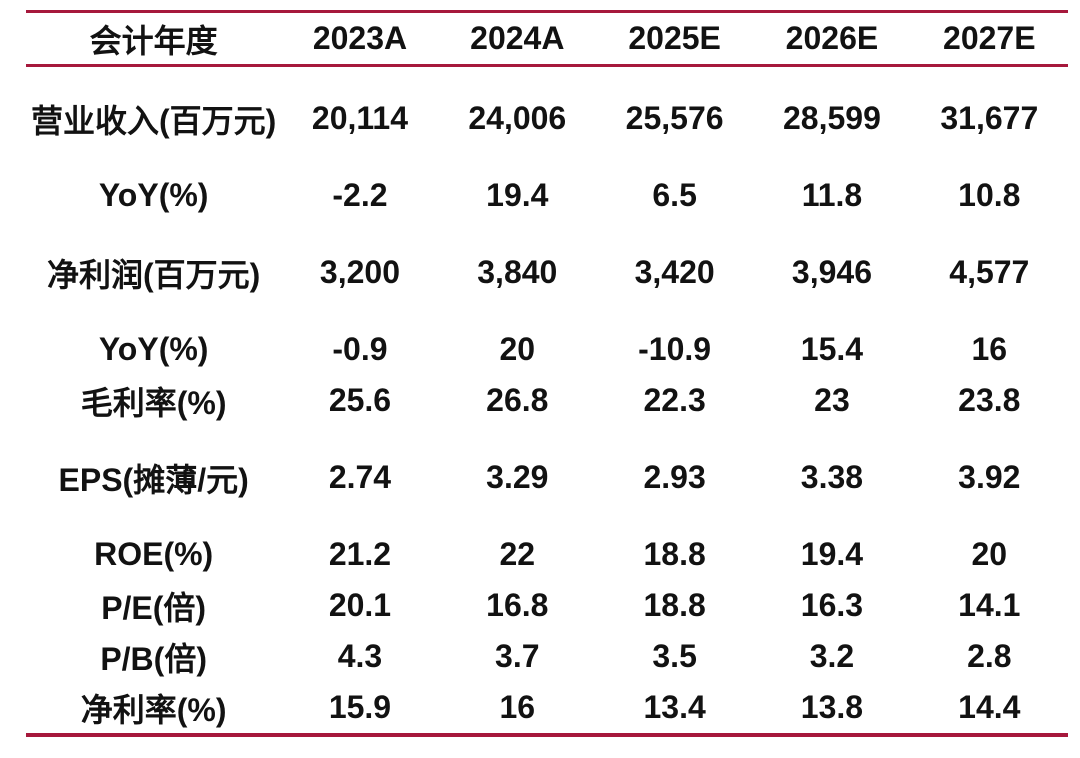 The image size is (1080, 758). What do you see at coordinates (547, 656) in the screenshot?
I see `table-row: P/B(倍) 4.3 3.7 3.5 3.2 2.8` at bounding box center [547, 656].